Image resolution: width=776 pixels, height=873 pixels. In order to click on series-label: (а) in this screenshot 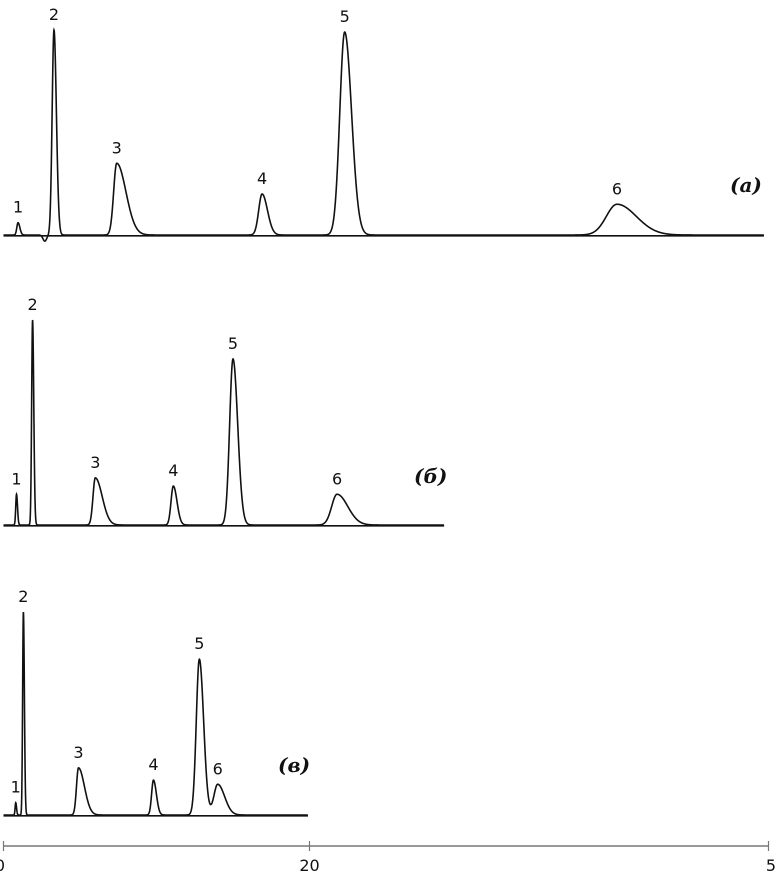, I will do `click(746, 185)`.